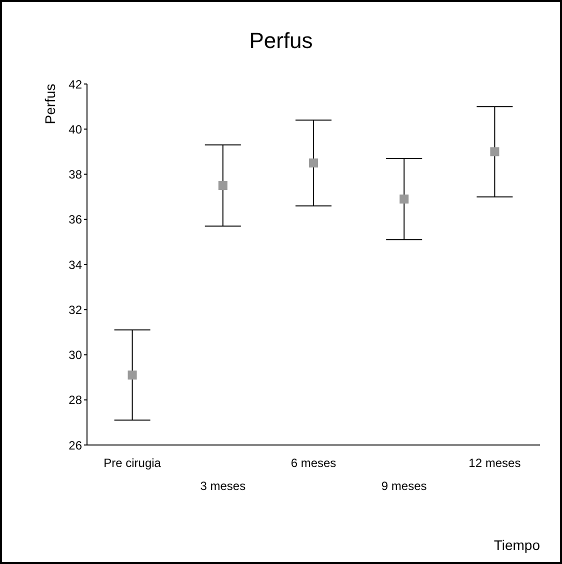 The image size is (562, 564). I want to click on x-tick-label: 9 meses, so click(404, 486).